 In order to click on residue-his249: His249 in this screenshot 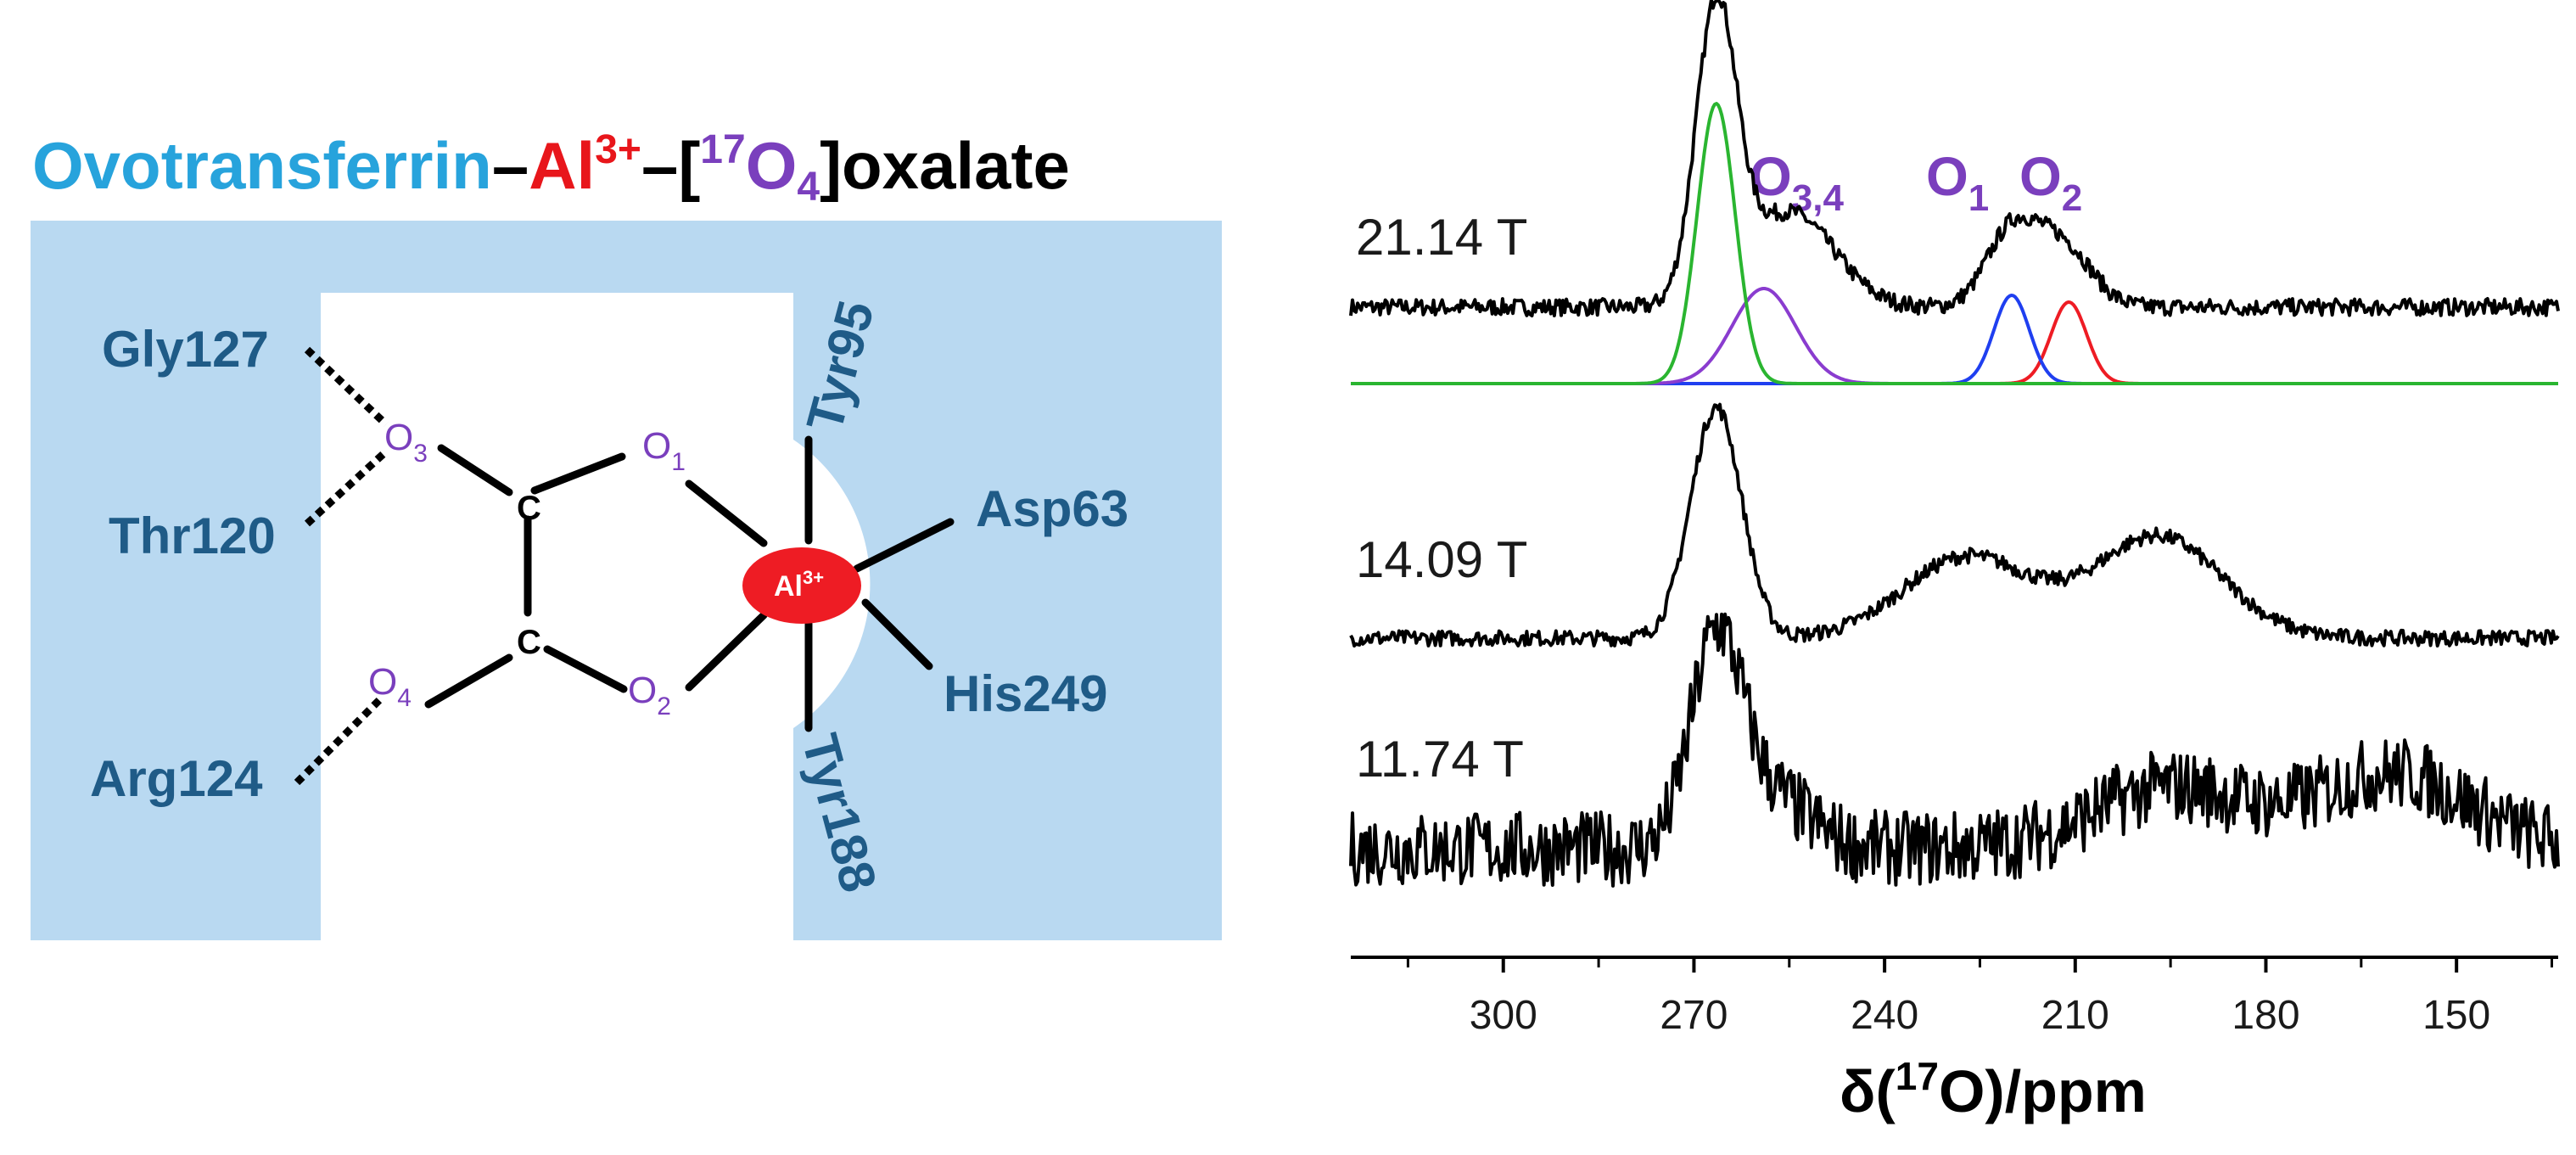, I will do `click(1025, 693)`.